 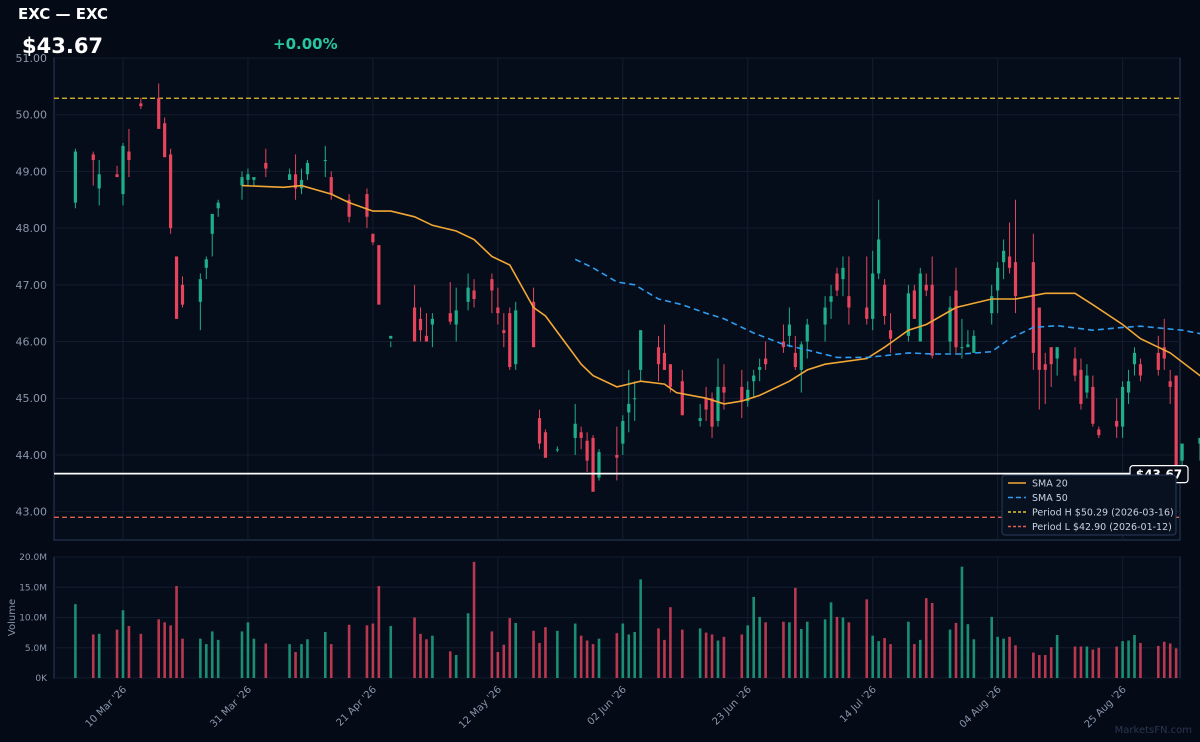 What do you see at coordinates (32, 115) in the screenshot?
I see `y-tick-label: 50.00` at bounding box center [32, 115].